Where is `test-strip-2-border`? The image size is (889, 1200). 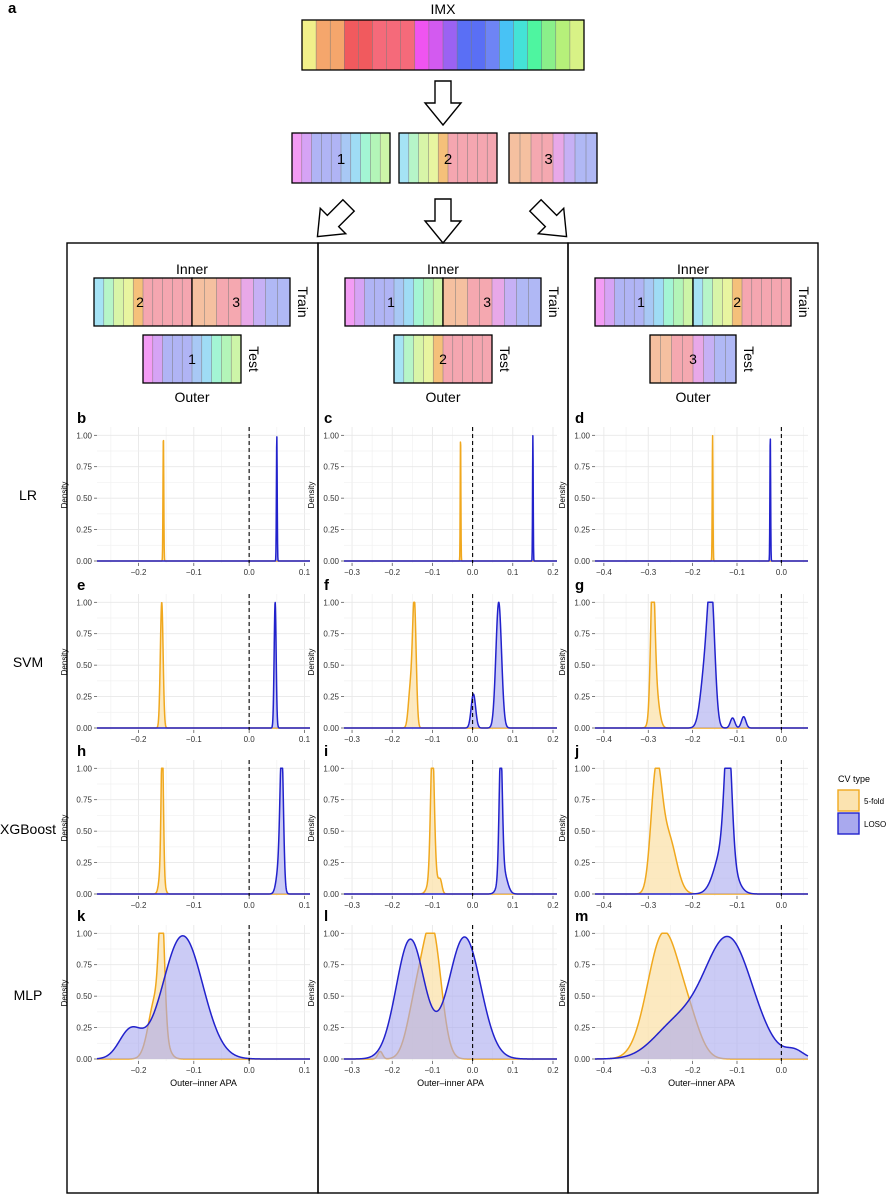 test-strip-2-border is located at coordinates (443, 359).